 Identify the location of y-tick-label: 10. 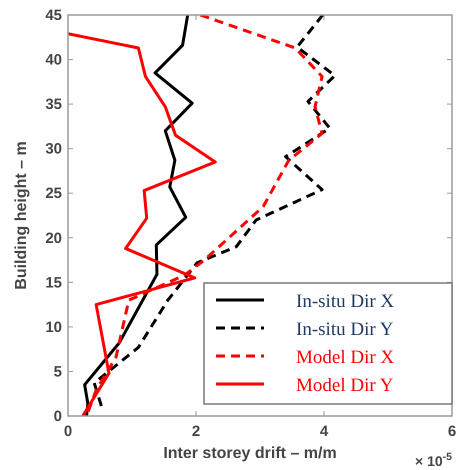
(53, 327).